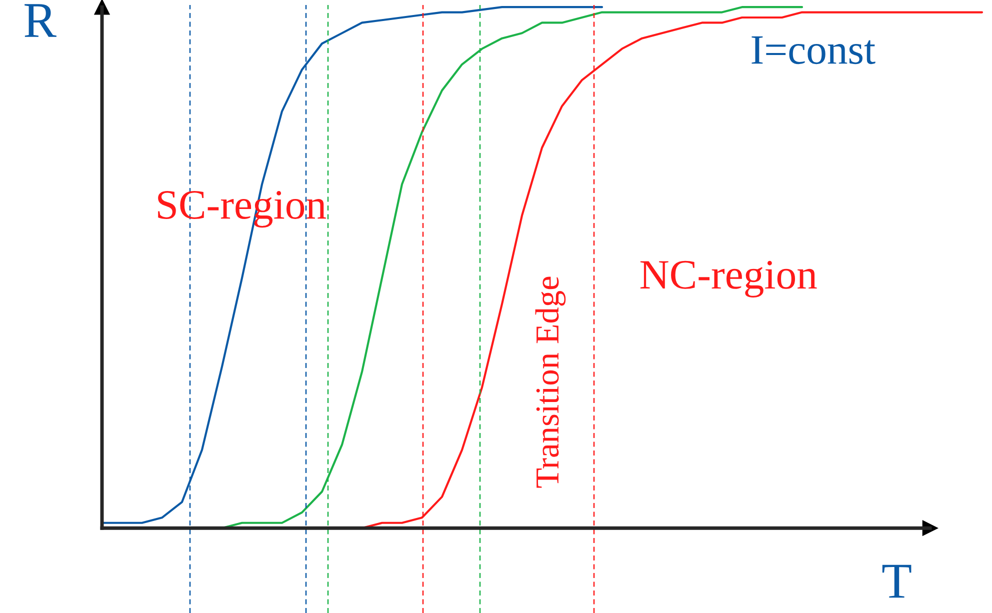 The width and height of the screenshot is (992, 613). What do you see at coordinates (814, 50) in the screenshot?
I see `annotation: I=const` at bounding box center [814, 50].